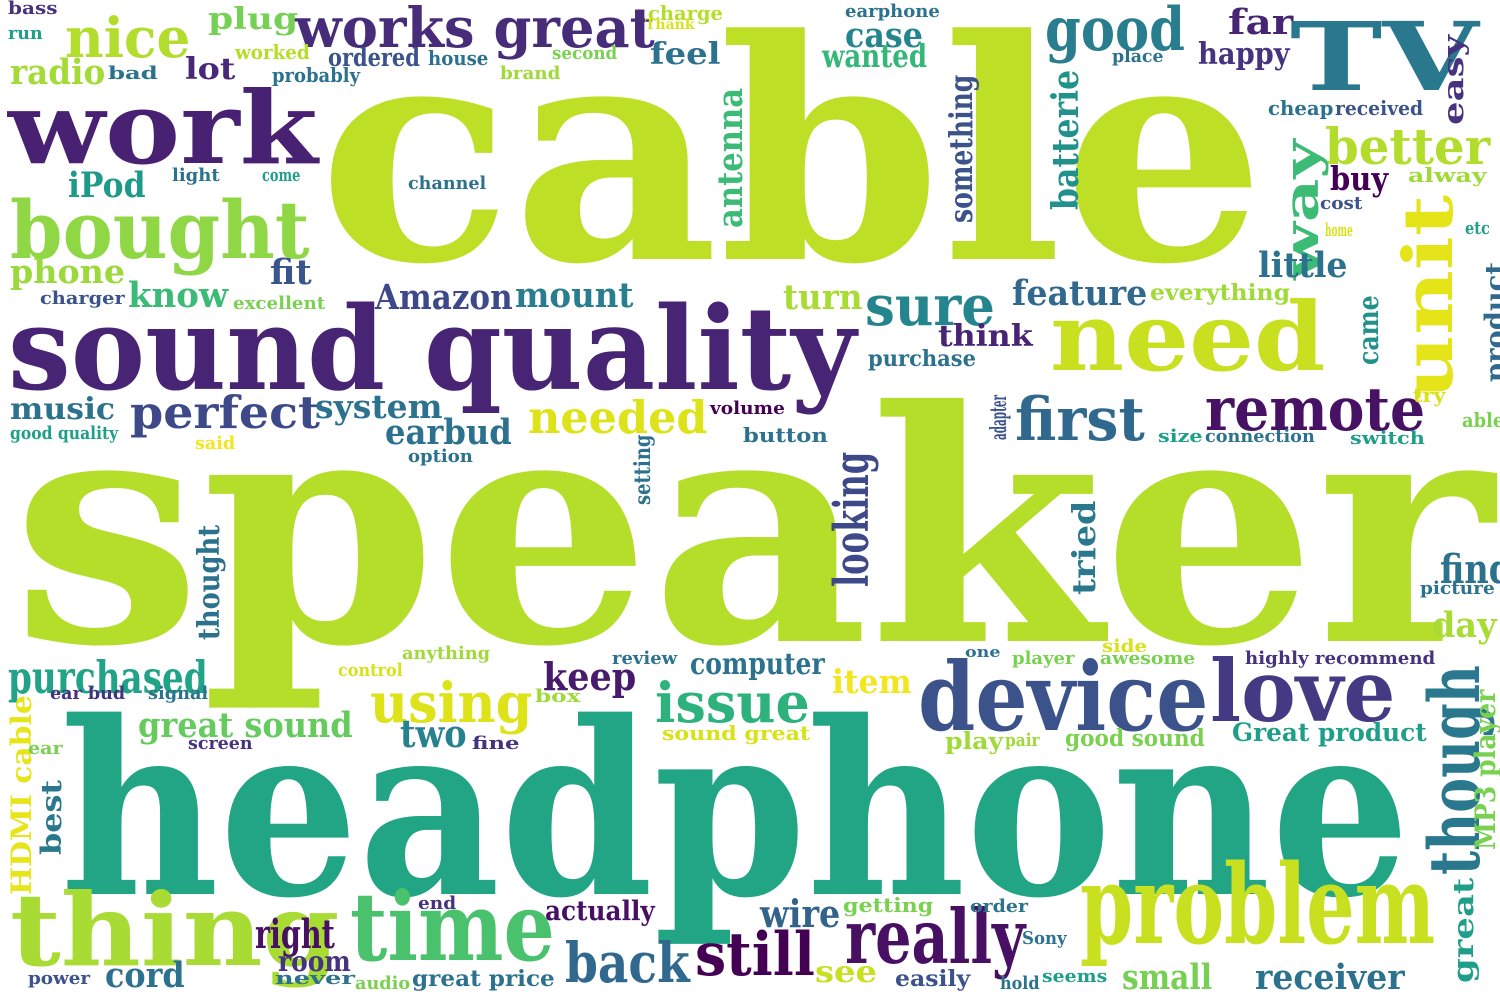 The width and height of the screenshot is (1500, 1000). What do you see at coordinates (1301, 108) in the screenshot?
I see `cloud-word-cheap: cheap` at bounding box center [1301, 108].